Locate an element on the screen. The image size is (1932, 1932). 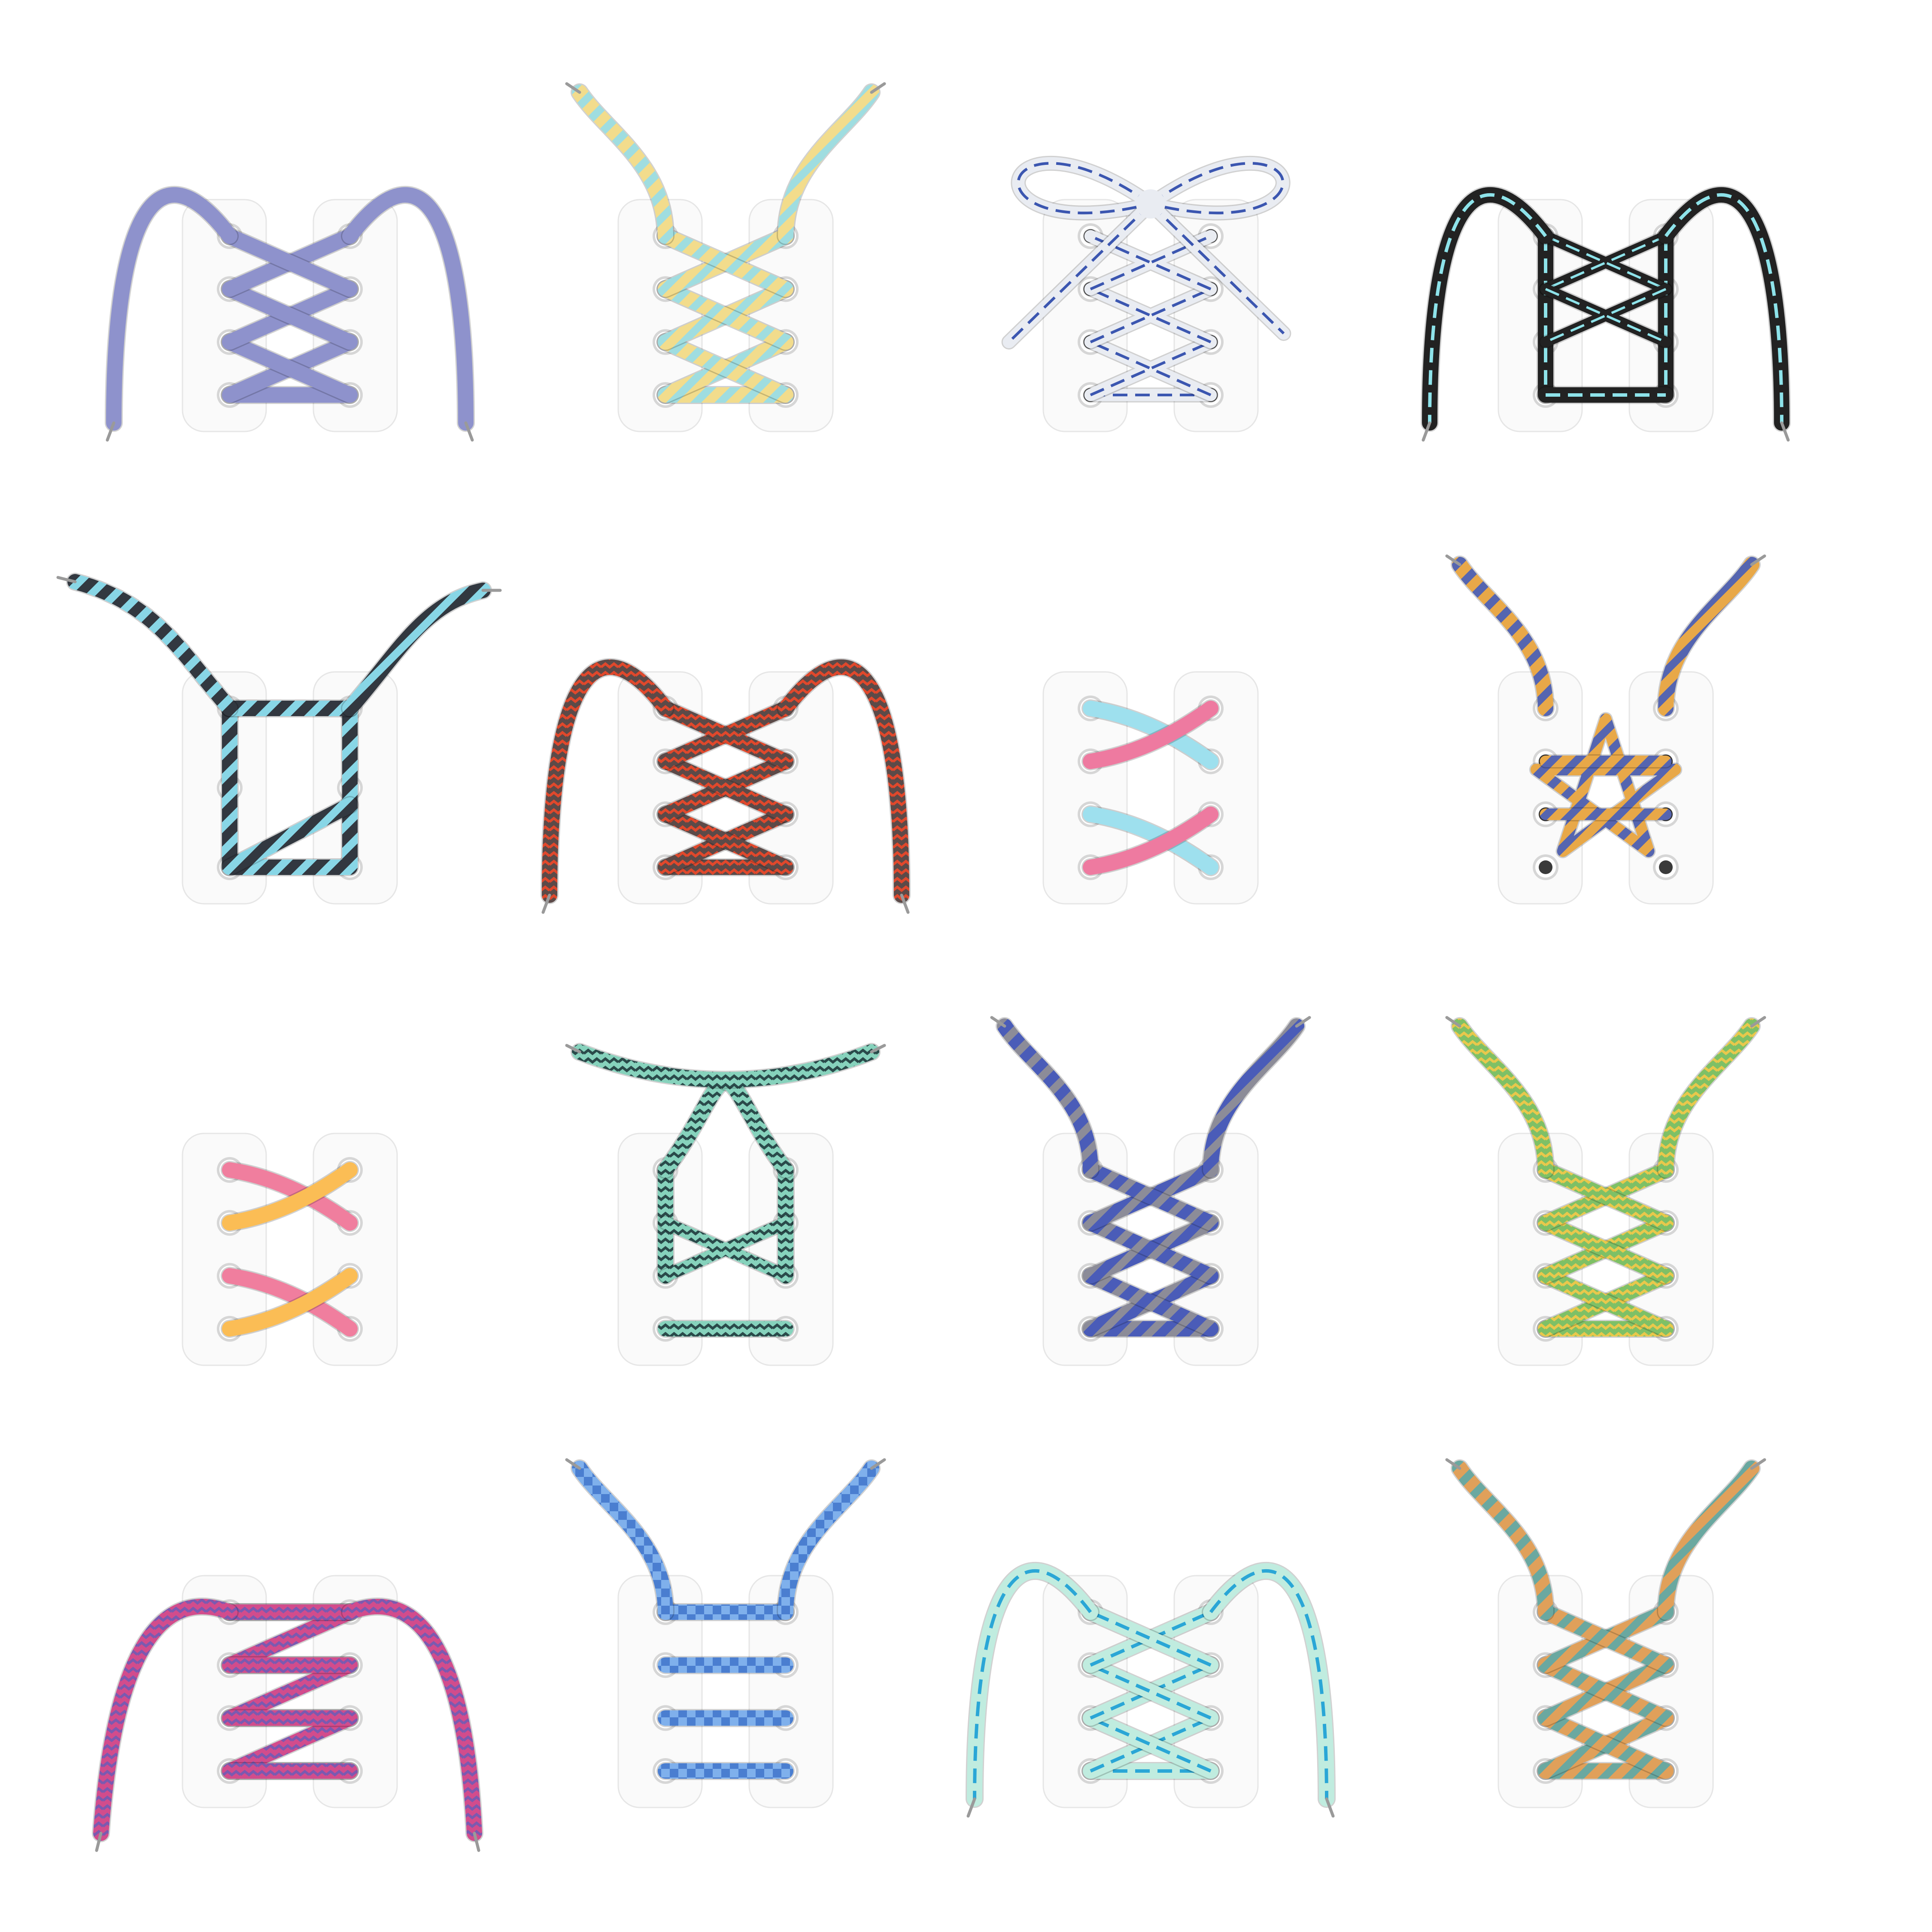
lacing-ladder-cross-up is located at coordinates (726, 257).